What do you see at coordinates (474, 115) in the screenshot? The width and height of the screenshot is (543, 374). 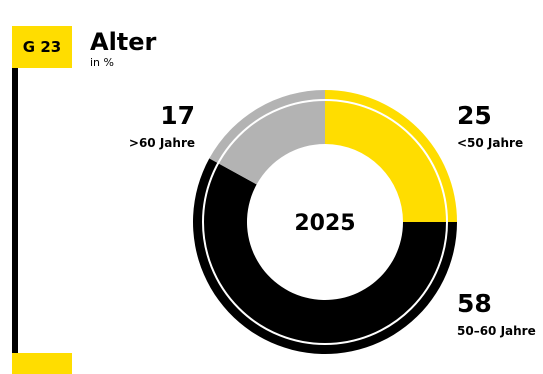 I see `slice-value-label: 25` at bounding box center [474, 115].